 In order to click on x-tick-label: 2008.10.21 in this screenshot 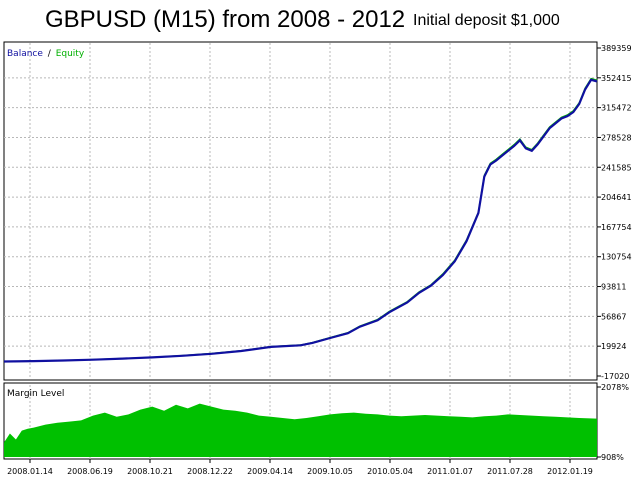, I will do `click(150, 471)`.